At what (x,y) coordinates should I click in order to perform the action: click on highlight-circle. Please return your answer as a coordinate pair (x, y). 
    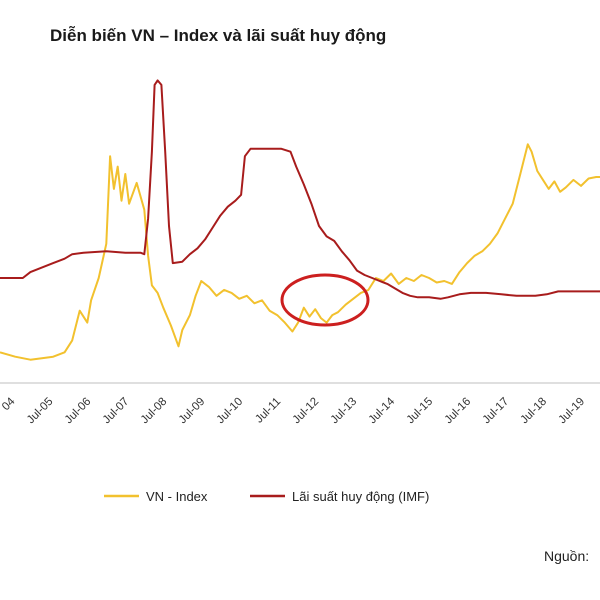
    Looking at the image, I should click on (325, 300).